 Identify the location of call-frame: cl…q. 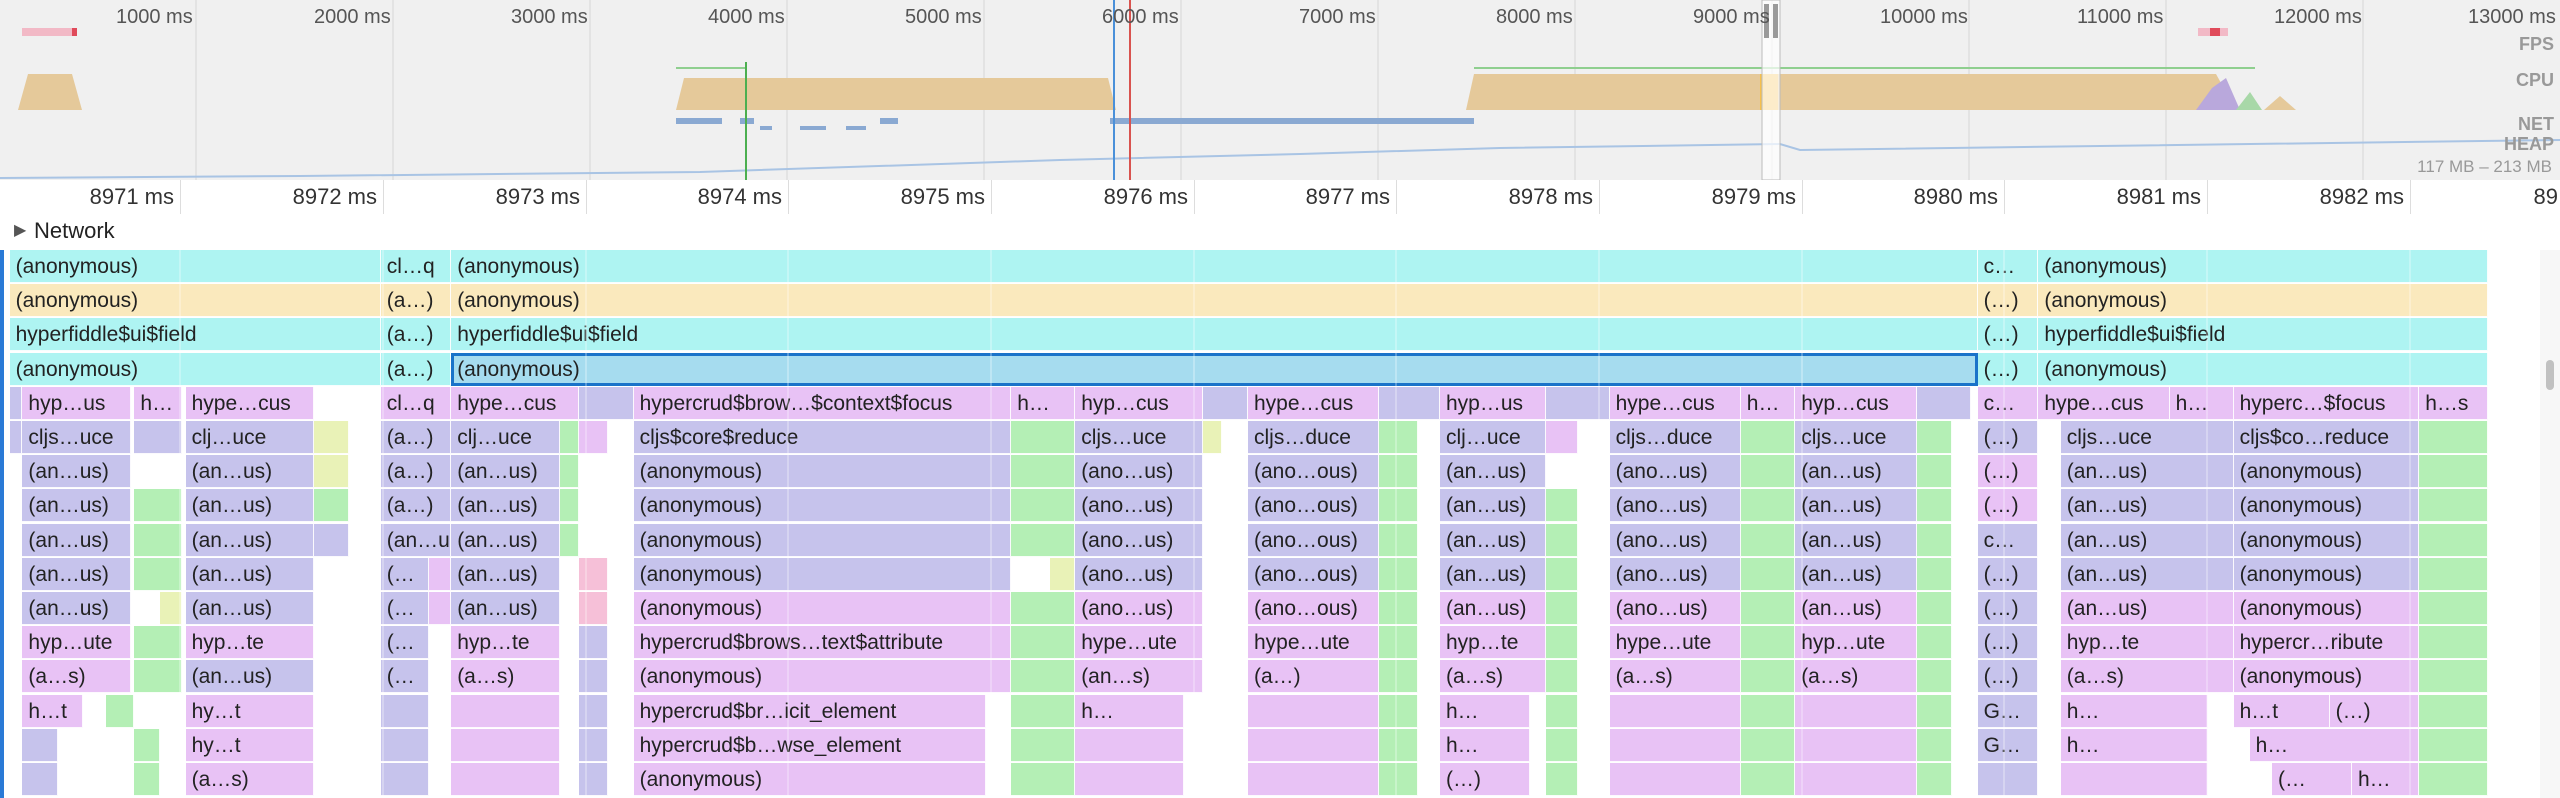
(416, 403).